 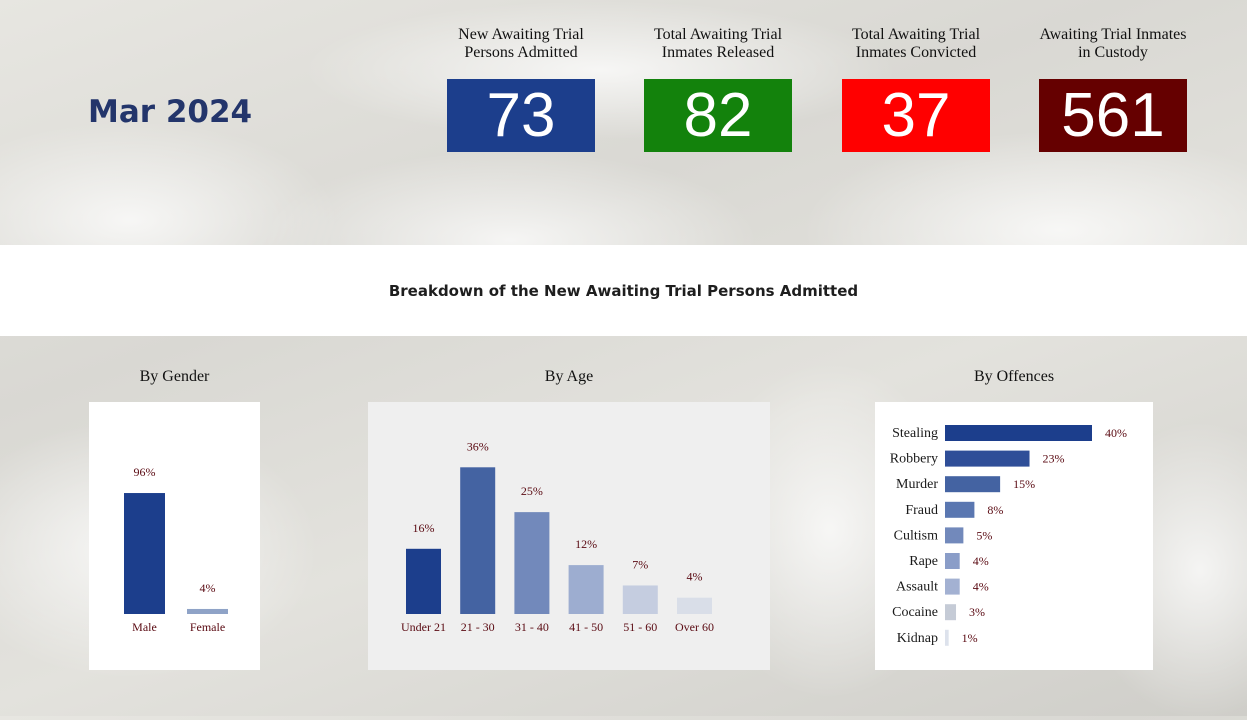 I want to click on data-label: 36%, so click(x=478, y=446).